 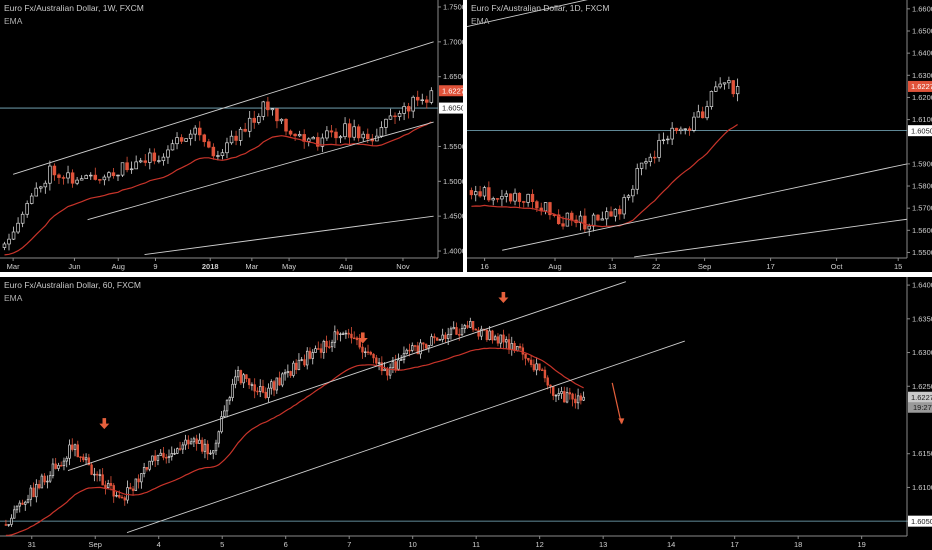 I want to click on x-tick-label: 2018, so click(x=210, y=266).